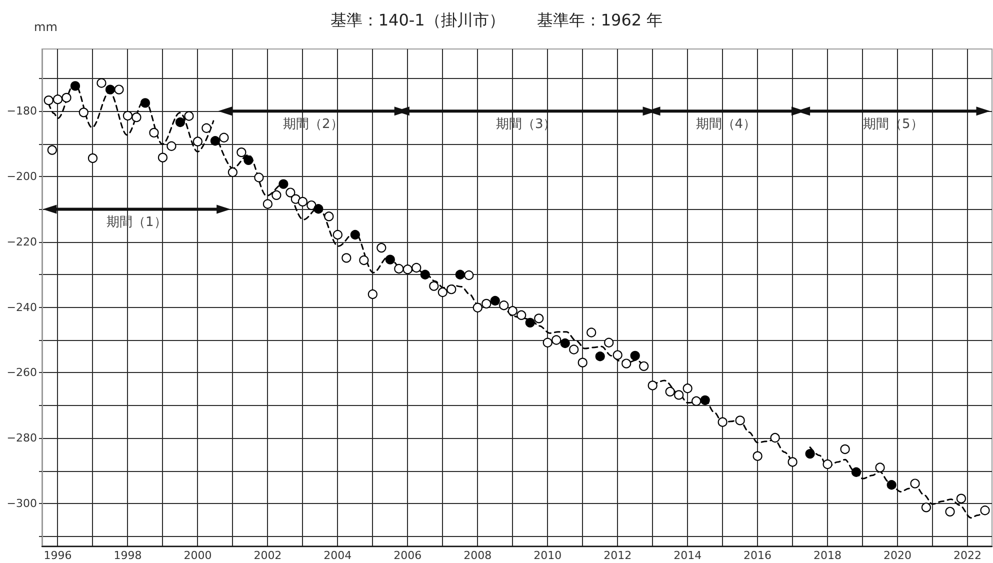  Describe the element at coordinates (46, 27) in the screenshot. I see `y-axis-title: mm` at that location.